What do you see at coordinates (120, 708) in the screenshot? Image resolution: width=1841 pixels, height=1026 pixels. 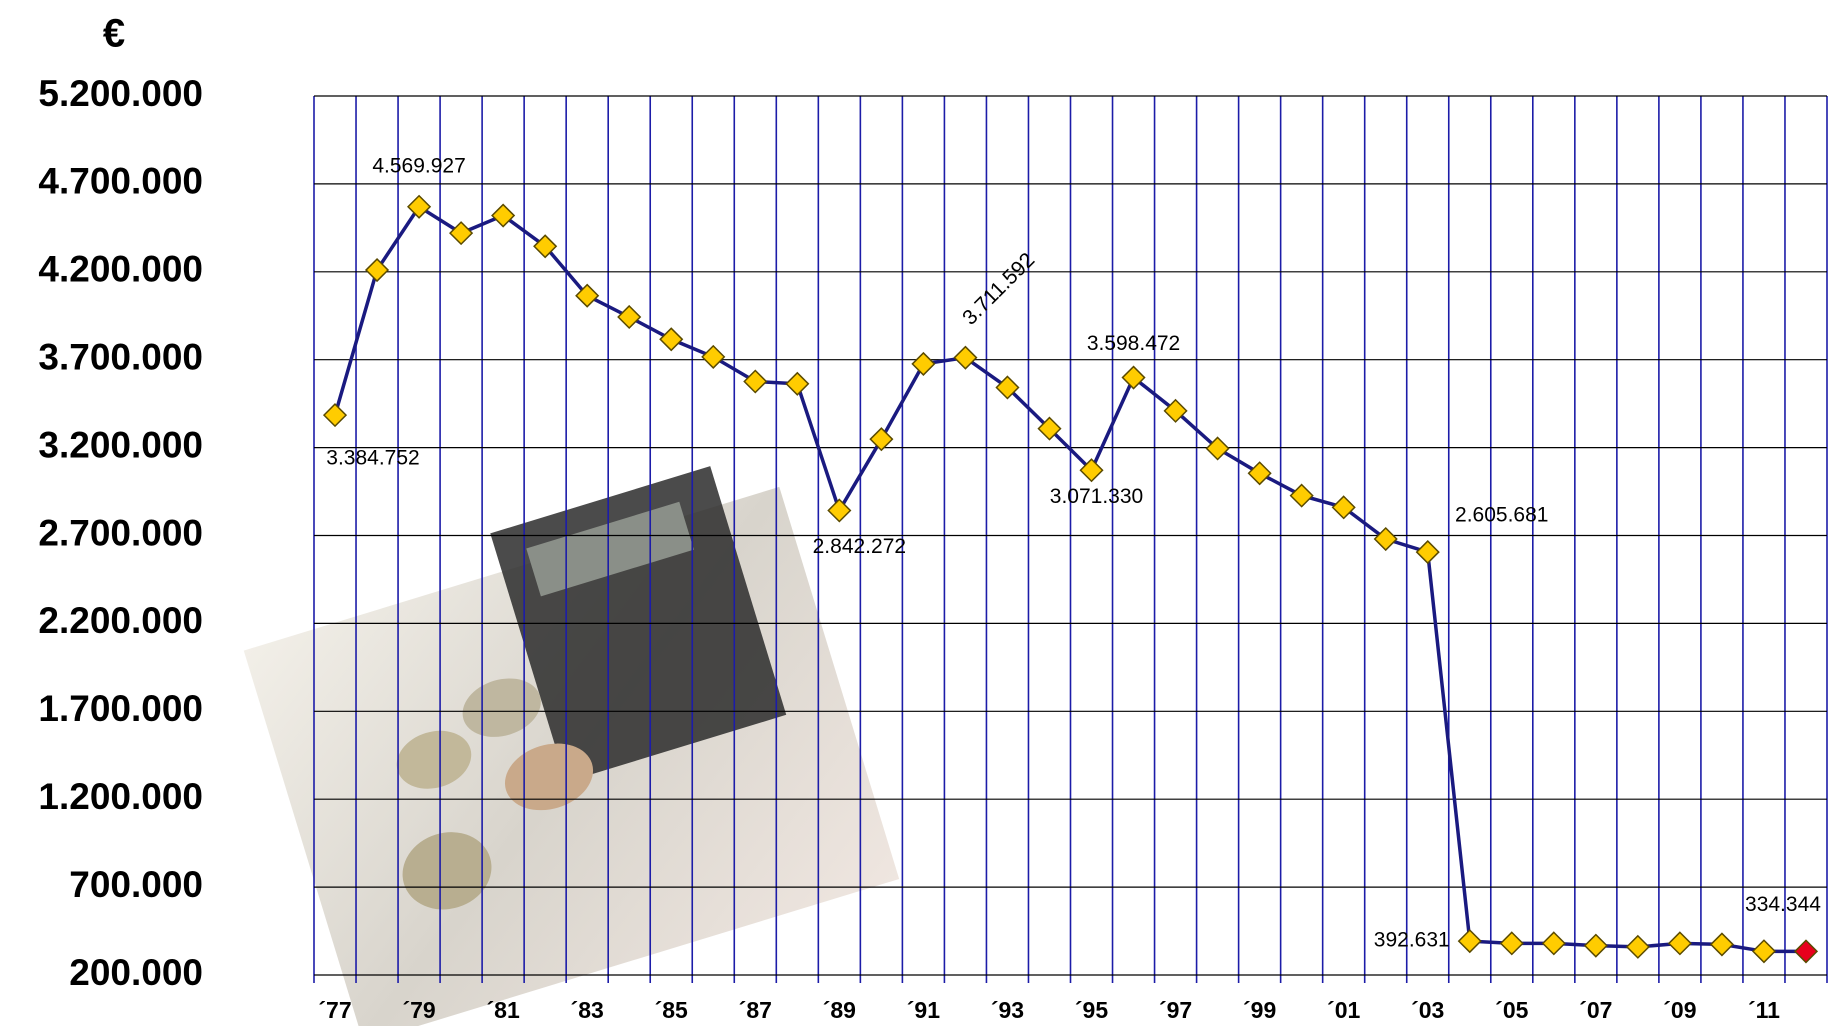 I see `y-tick-label: 1.700.000` at bounding box center [120, 708].